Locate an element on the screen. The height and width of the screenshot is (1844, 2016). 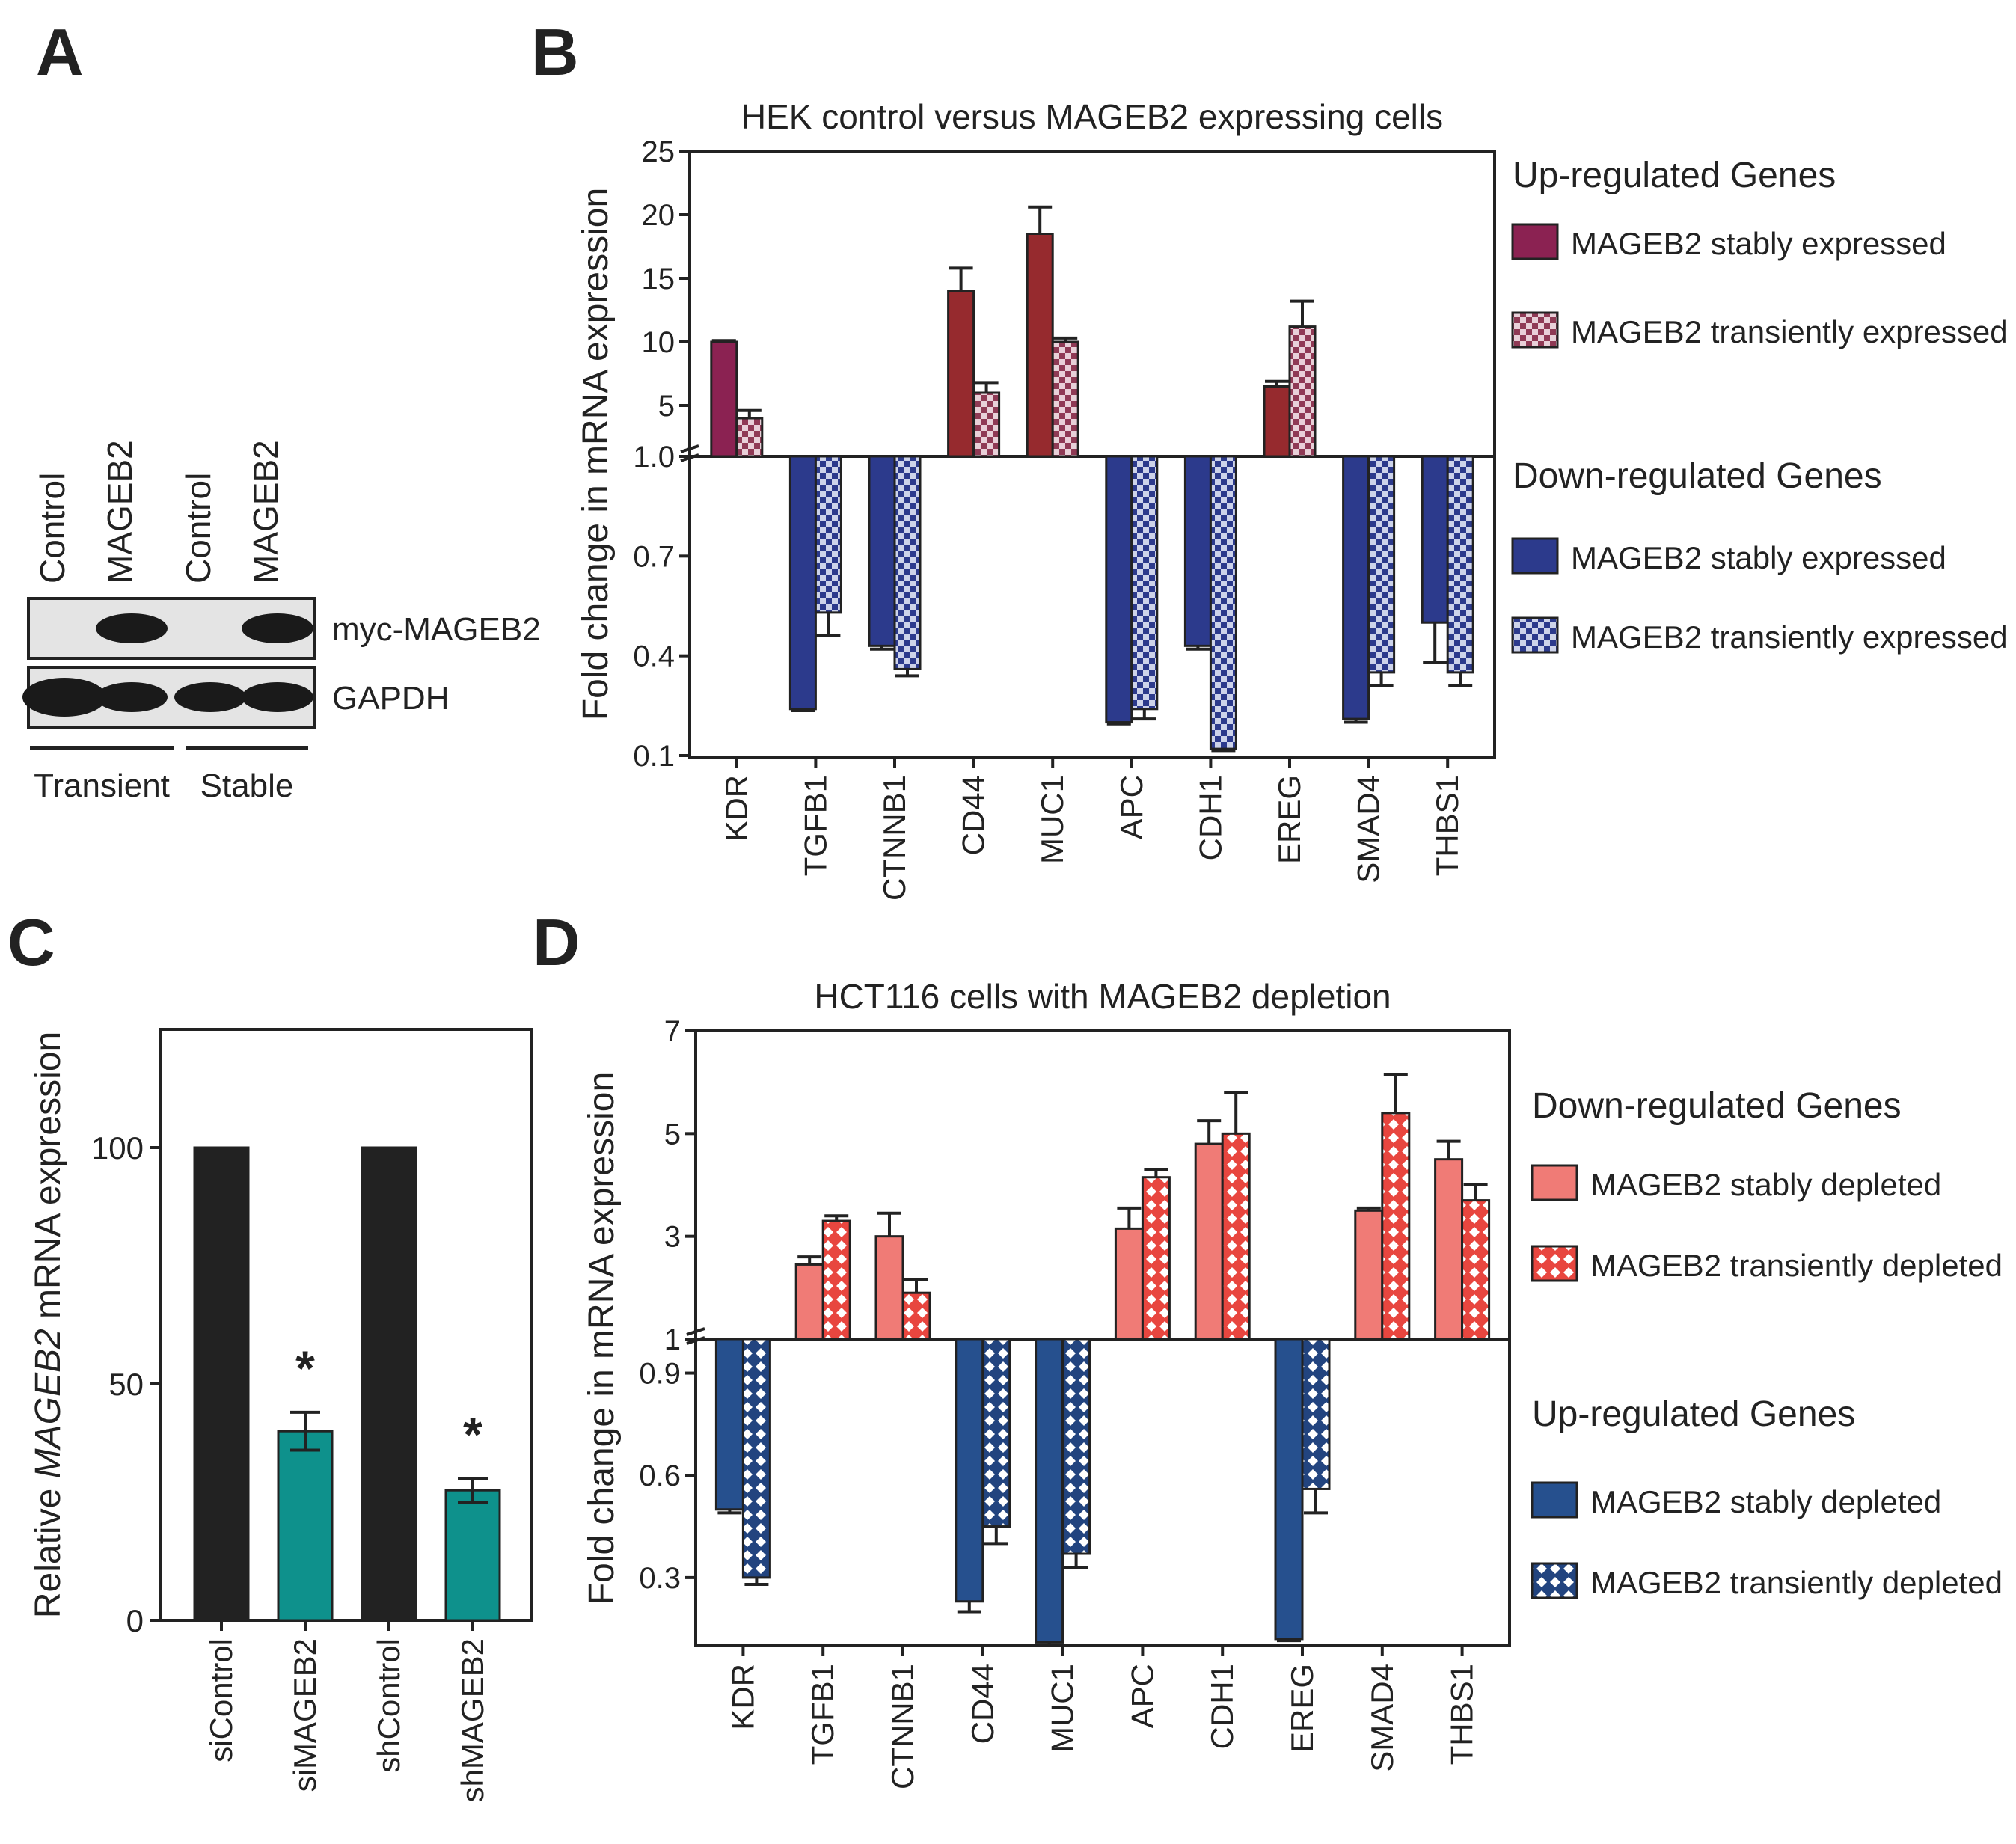
y-tick-label: 15 is located at coordinates (658, 279).